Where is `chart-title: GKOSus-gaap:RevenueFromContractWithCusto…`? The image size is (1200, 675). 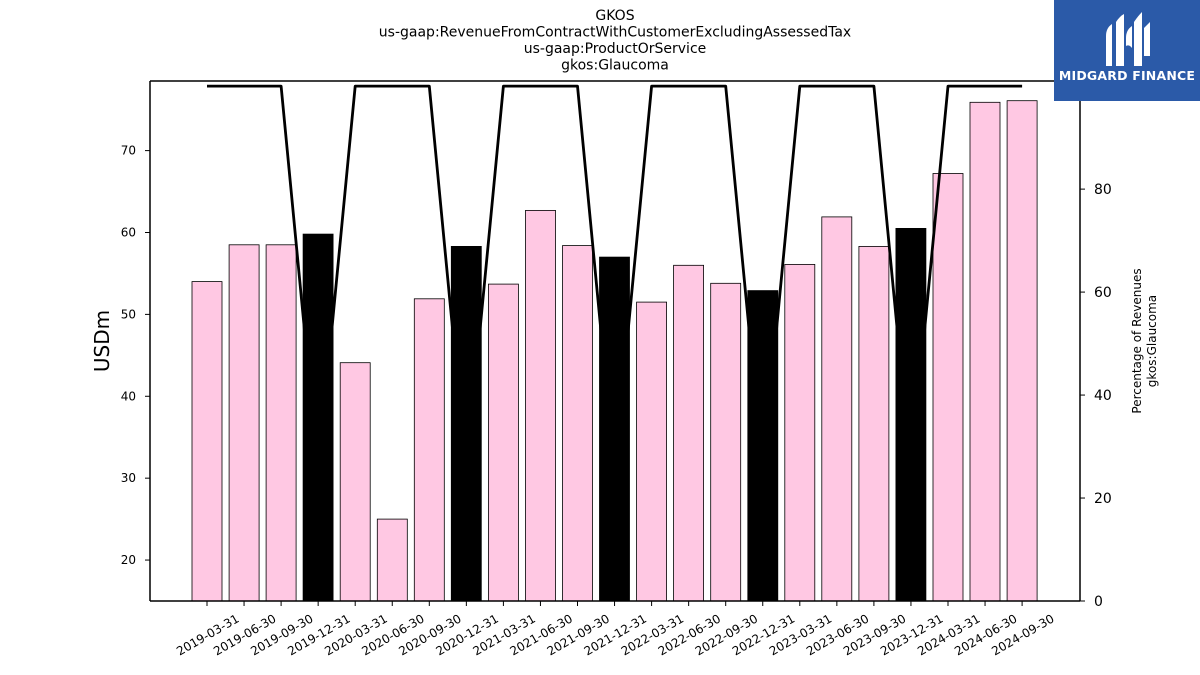 chart-title: GKOSus-gaap:RevenueFromContractWithCusto… is located at coordinates (615, 41).